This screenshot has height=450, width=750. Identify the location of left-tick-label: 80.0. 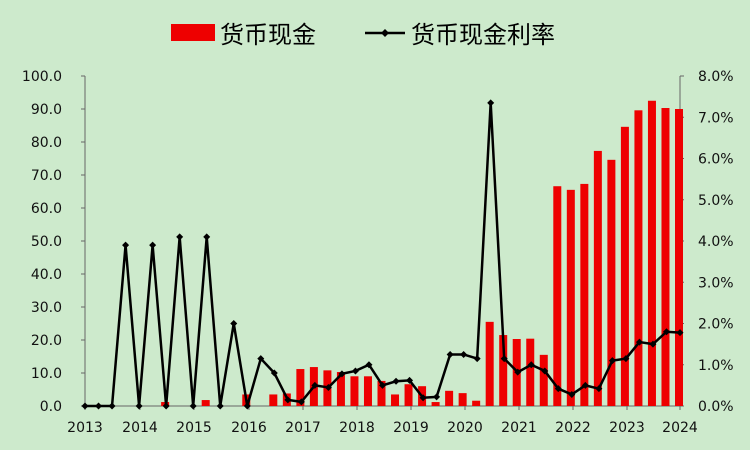
(46, 143).